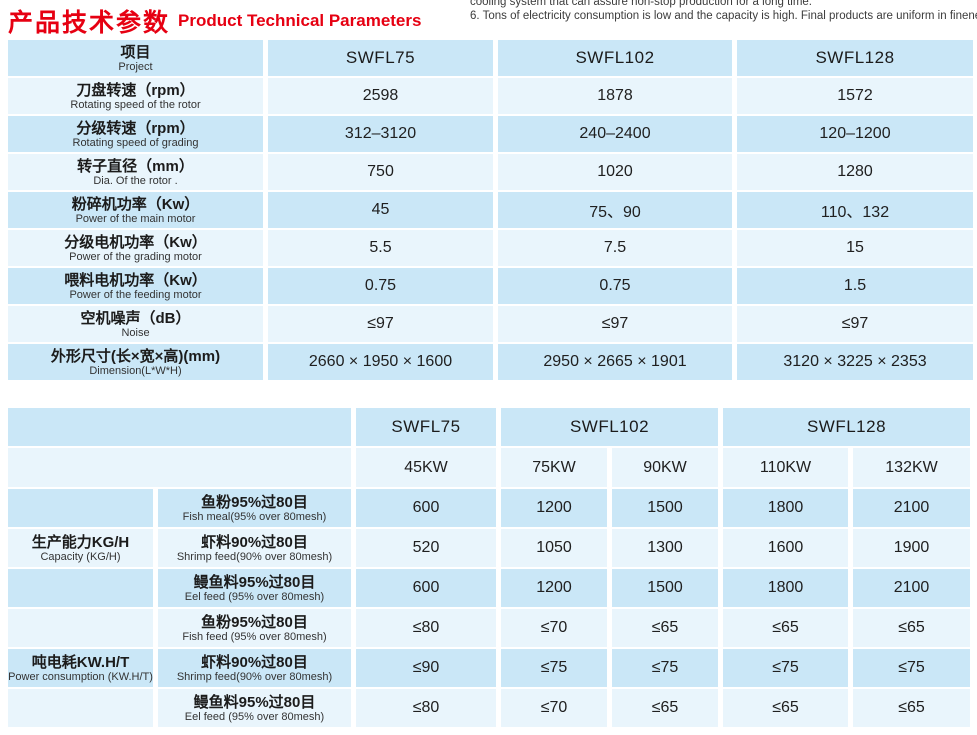 This screenshot has width=977, height=735. I want to click on group-label-zh: 生产能力KG/H, so click(80, 542).